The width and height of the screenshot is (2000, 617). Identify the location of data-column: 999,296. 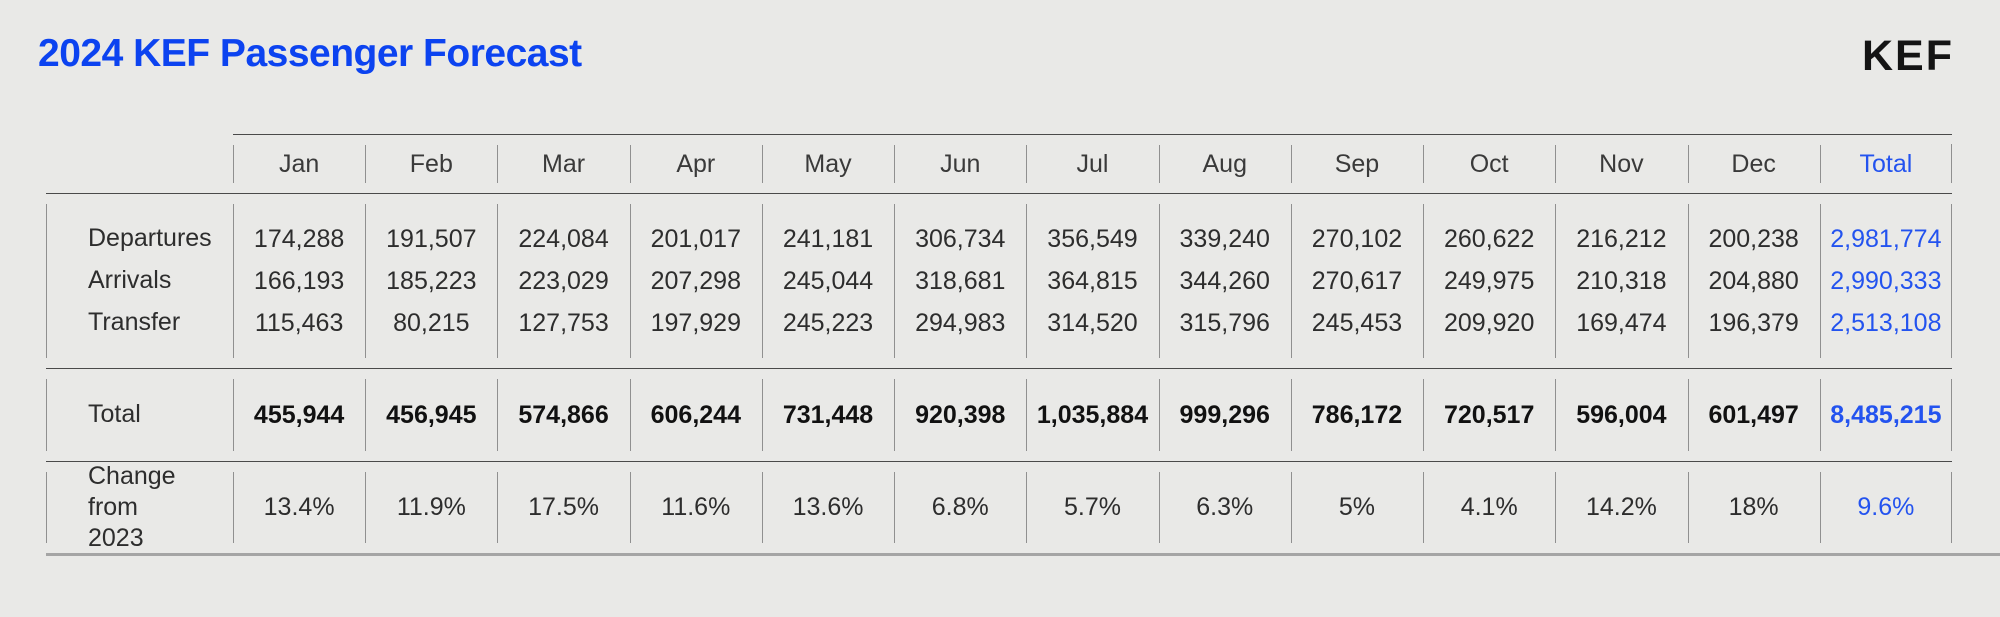
(1224, 415).